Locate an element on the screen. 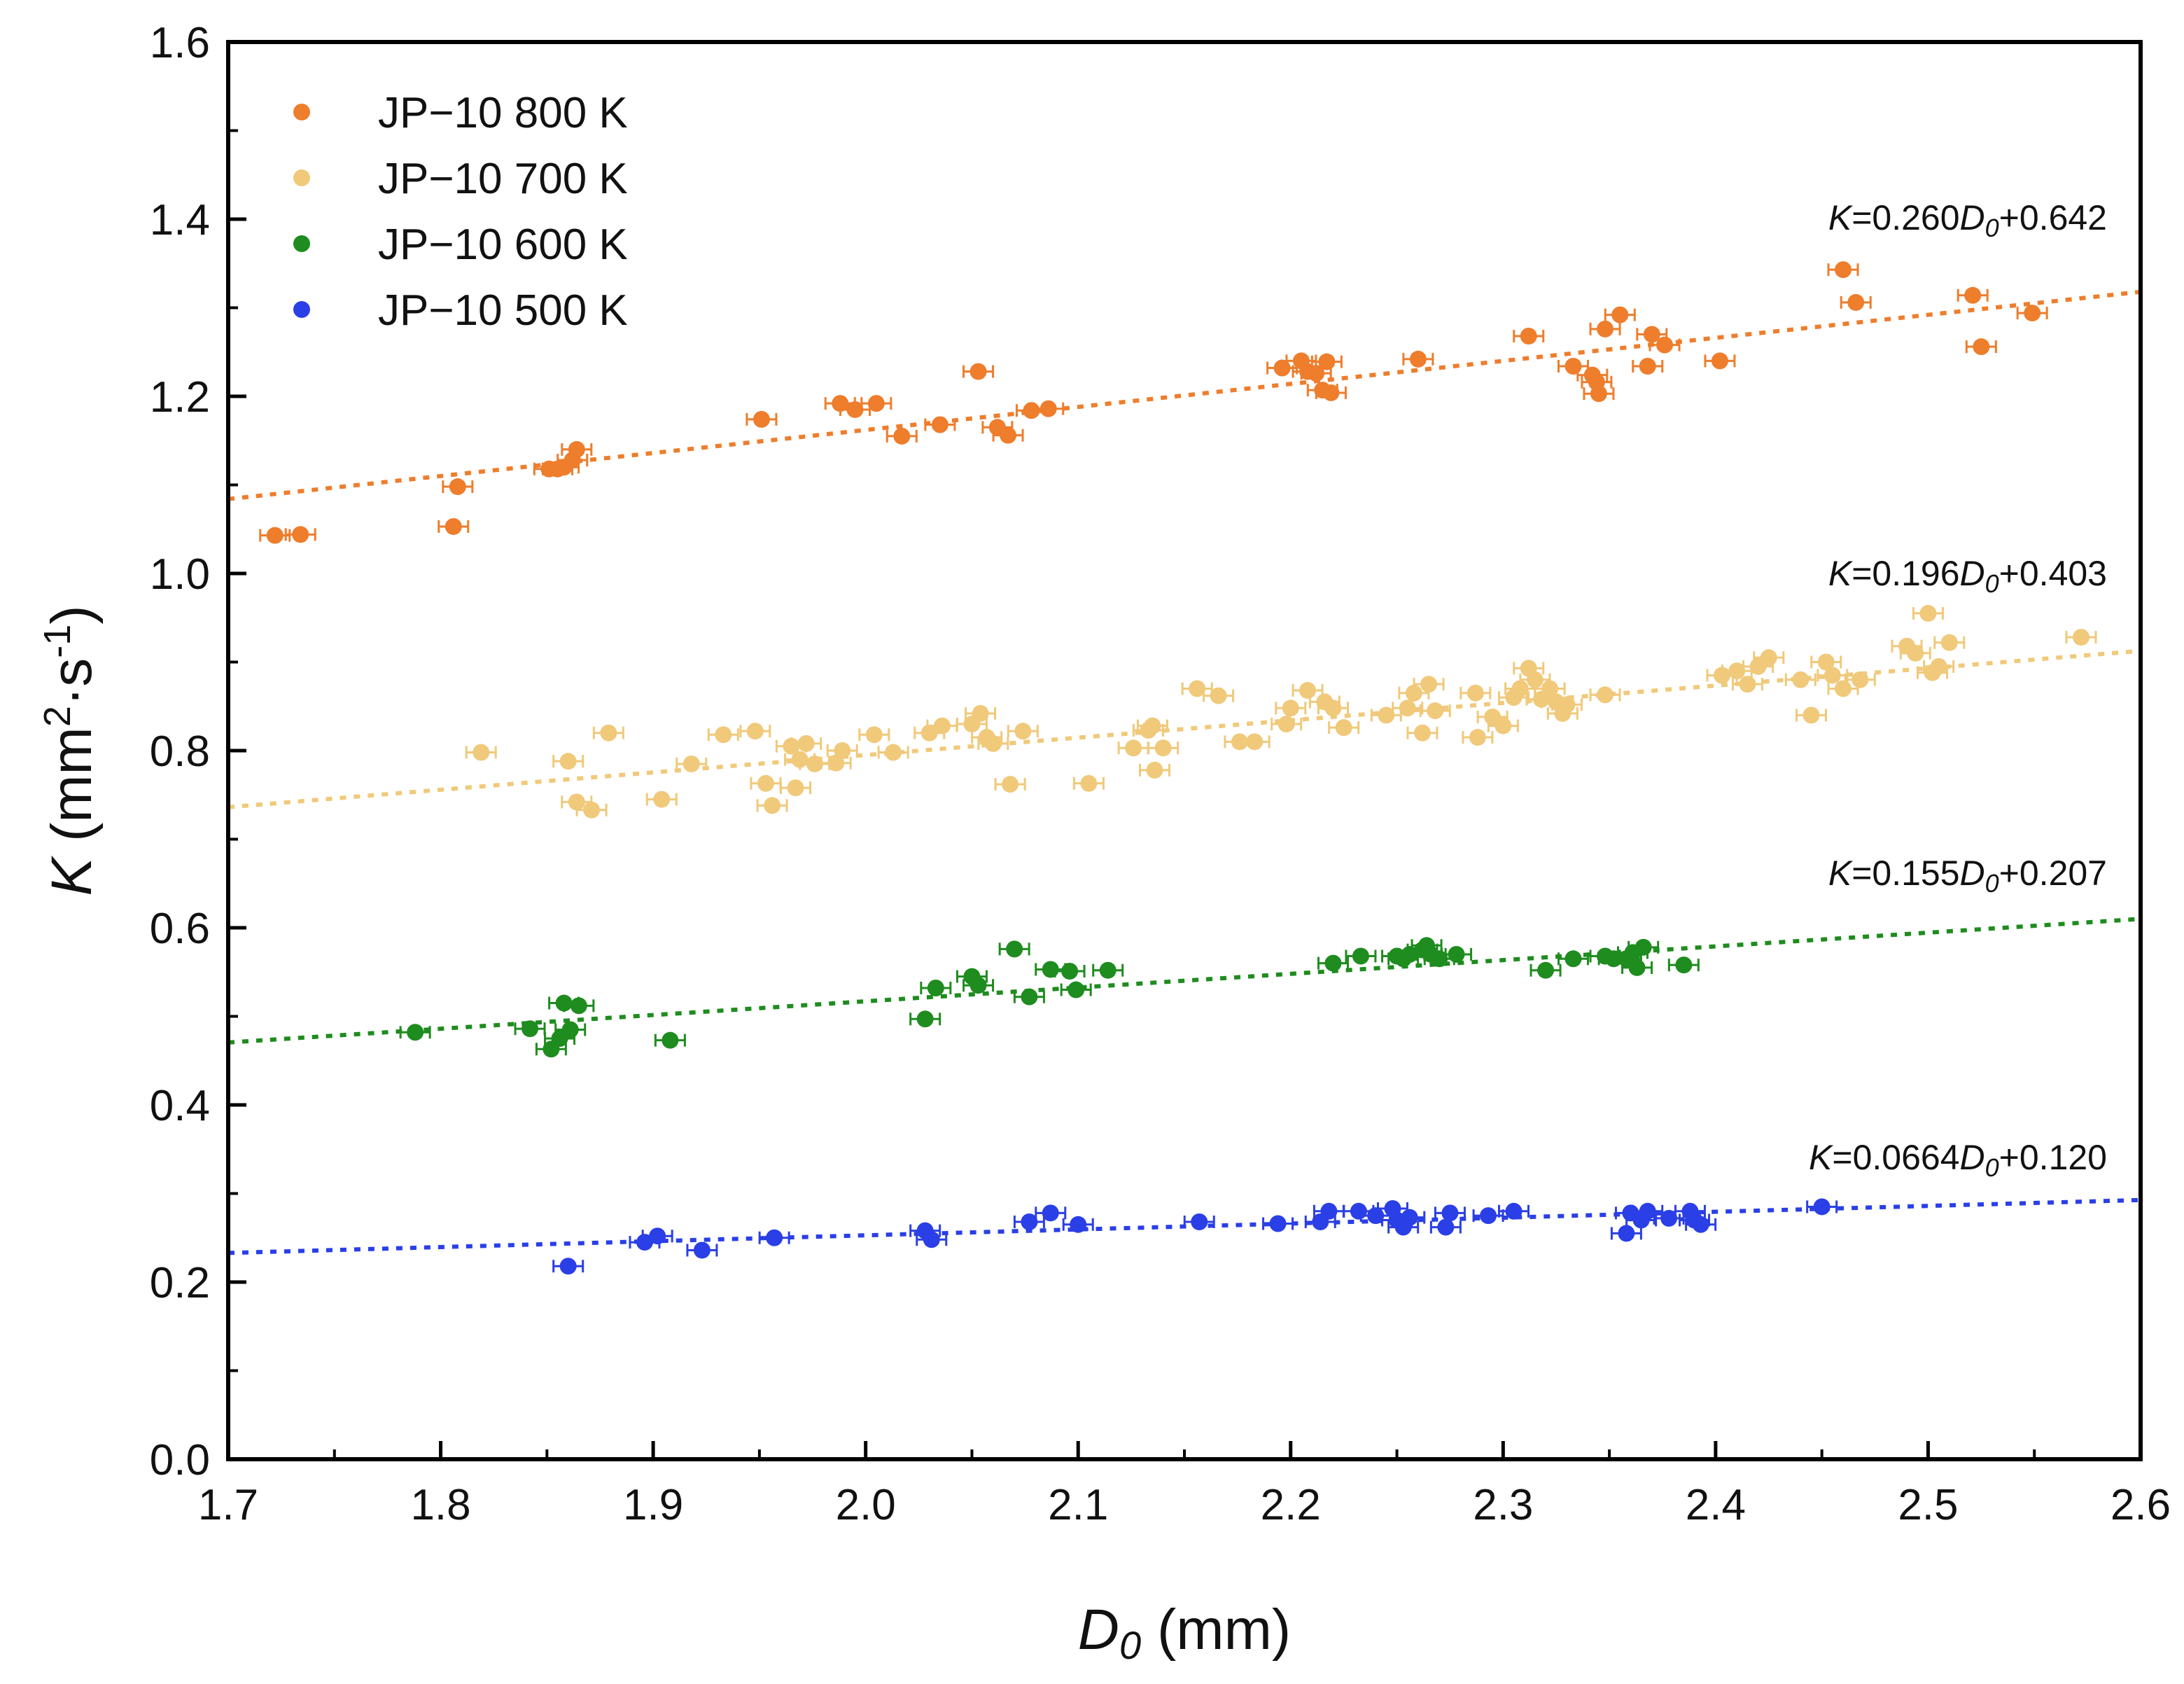 The height and width of the screenshot is (1684, 2184). fit-equation-part: +0.403 is located at coordinates (2053, 573).